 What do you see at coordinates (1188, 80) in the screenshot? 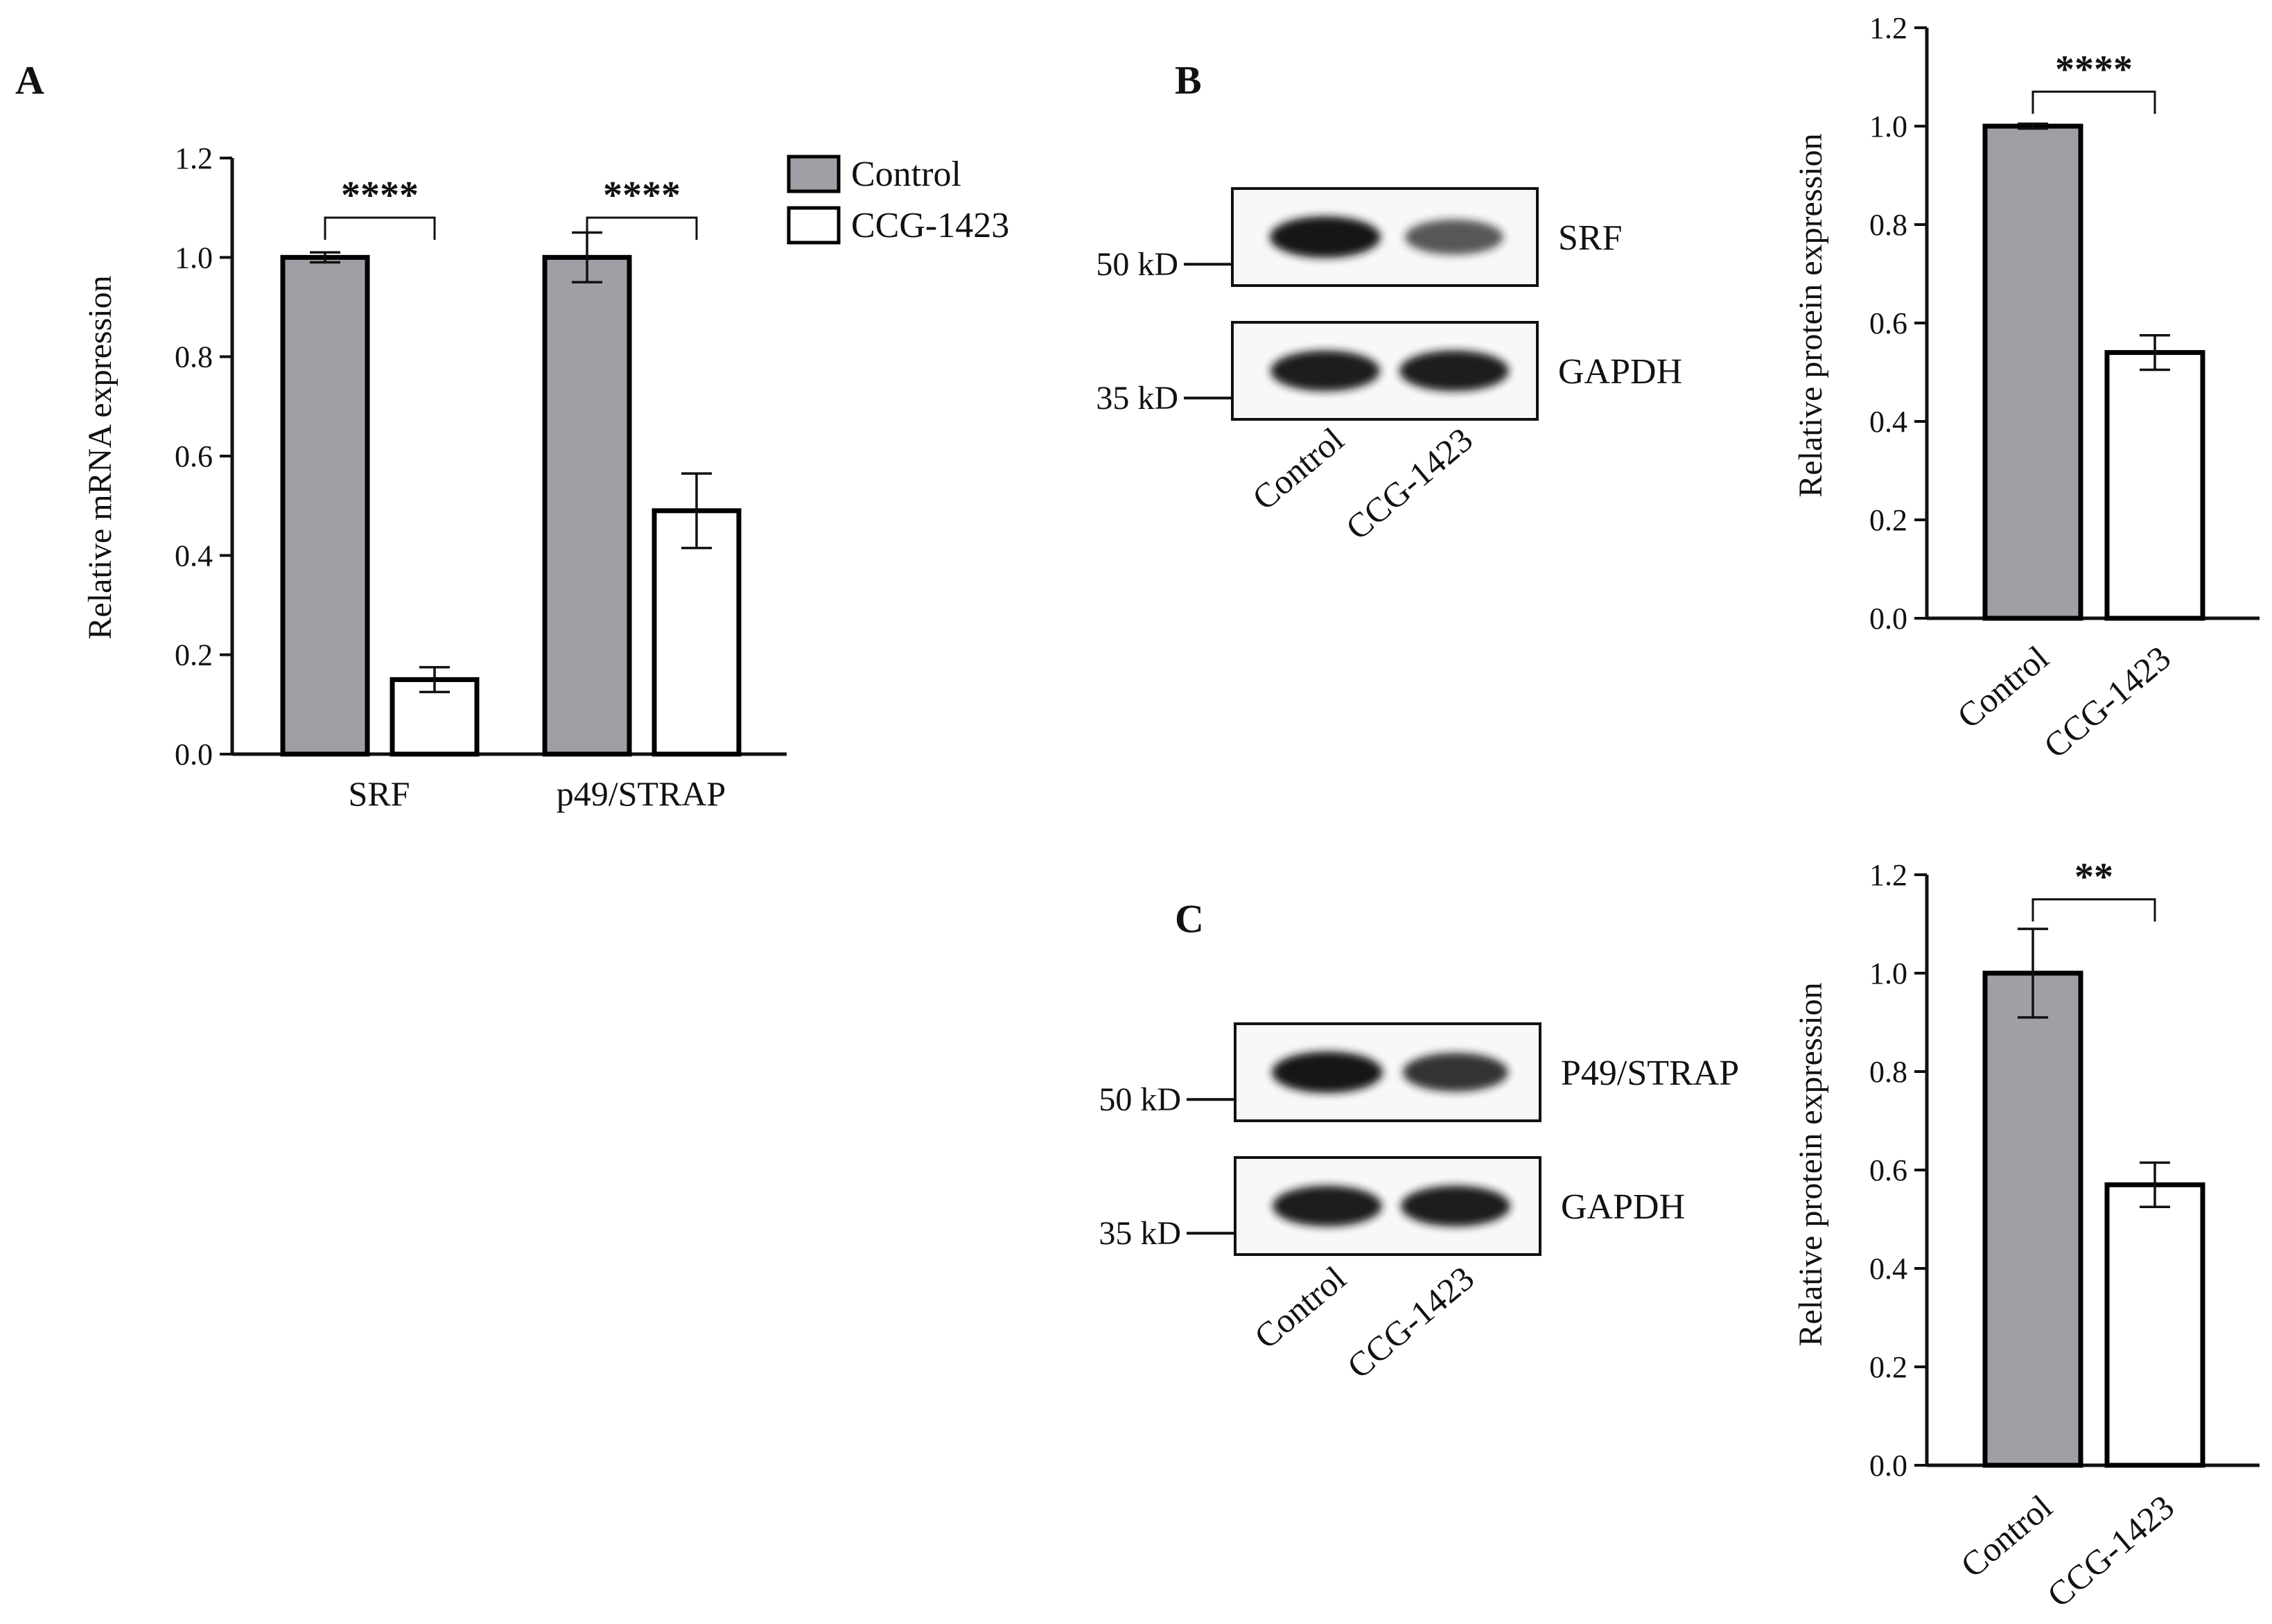
I see `panel-label-b: B` at bounding box center [1188, 80].